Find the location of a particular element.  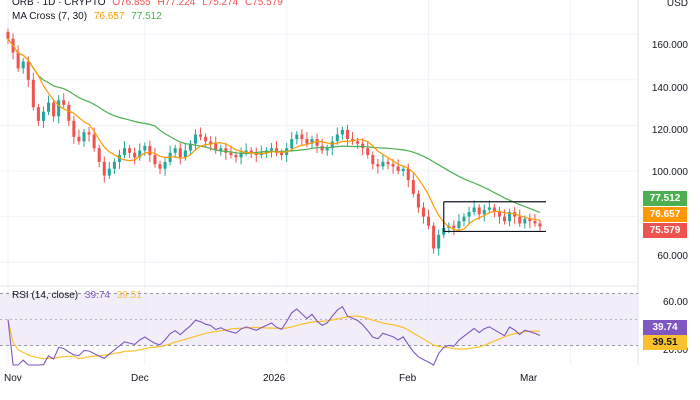

rsi-label: RSI (14, close) is located at coordinates (45, 295).